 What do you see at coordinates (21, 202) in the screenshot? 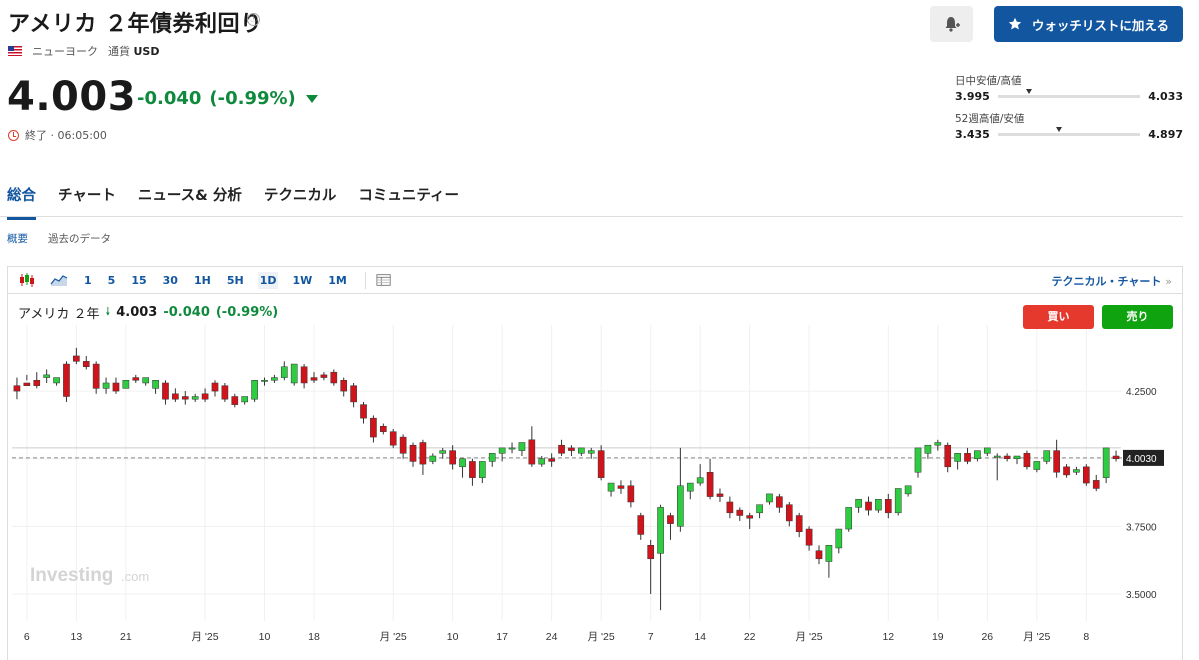
I see `tab-overview: 総合` at bounding box center [21, 202].